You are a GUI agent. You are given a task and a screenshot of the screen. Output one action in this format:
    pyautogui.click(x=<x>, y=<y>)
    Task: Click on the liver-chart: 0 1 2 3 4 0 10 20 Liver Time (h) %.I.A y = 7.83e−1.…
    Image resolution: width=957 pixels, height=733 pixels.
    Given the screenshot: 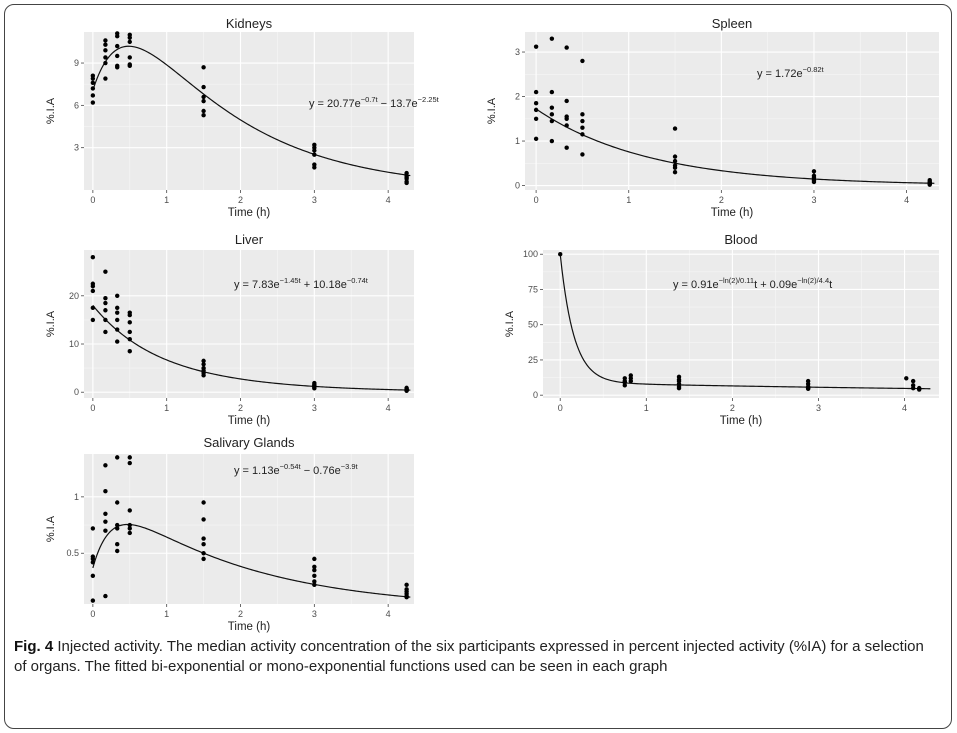 What is the action you would take?
    pyautogui.click(x=229, y=329)
    